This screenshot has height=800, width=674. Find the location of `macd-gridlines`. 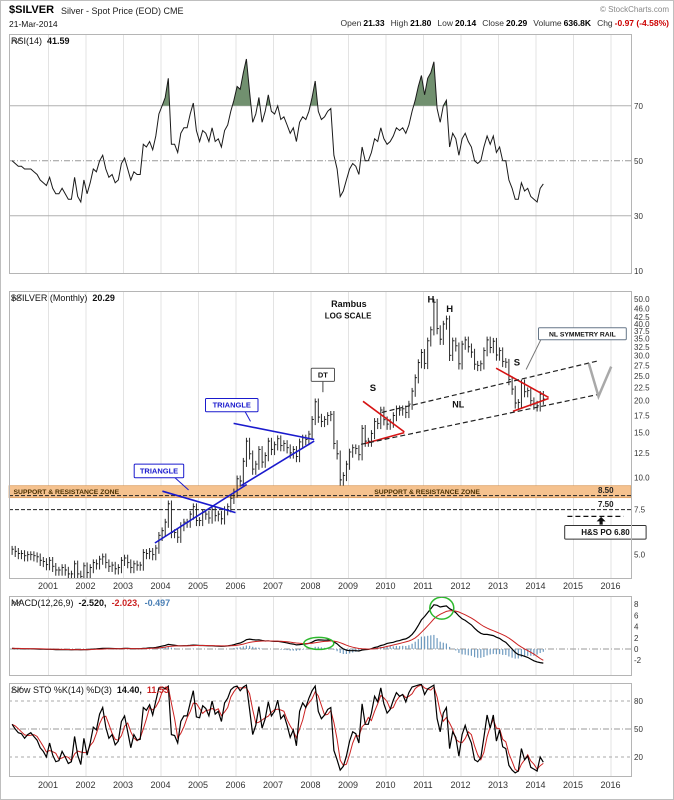

macd-gridlines is located at coordinates (330, 636).